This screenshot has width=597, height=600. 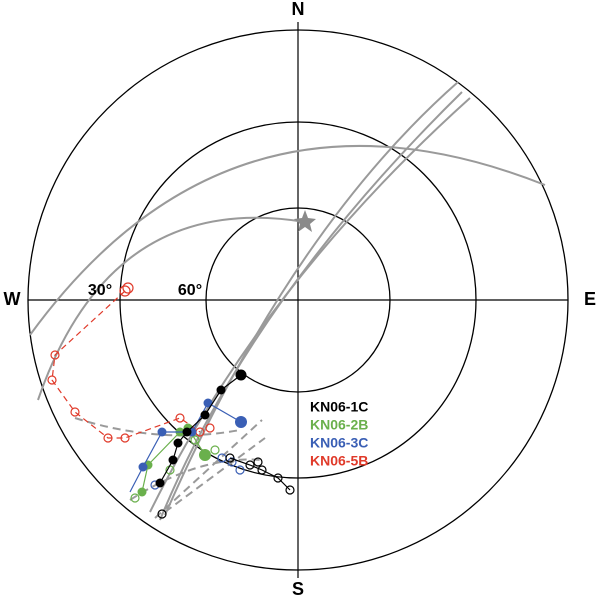 What do you see at coordinates (339, 434) in the screenshot?
I see `legend: KN06-1C KN06-2B KN06-3C KN06-5B` at bounding box center [339, 434].